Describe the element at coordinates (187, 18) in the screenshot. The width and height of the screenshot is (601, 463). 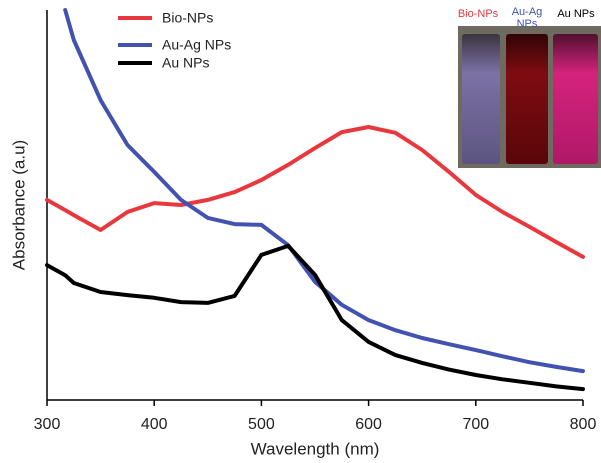
I see `legend-label: Bio-NPs` at that location.